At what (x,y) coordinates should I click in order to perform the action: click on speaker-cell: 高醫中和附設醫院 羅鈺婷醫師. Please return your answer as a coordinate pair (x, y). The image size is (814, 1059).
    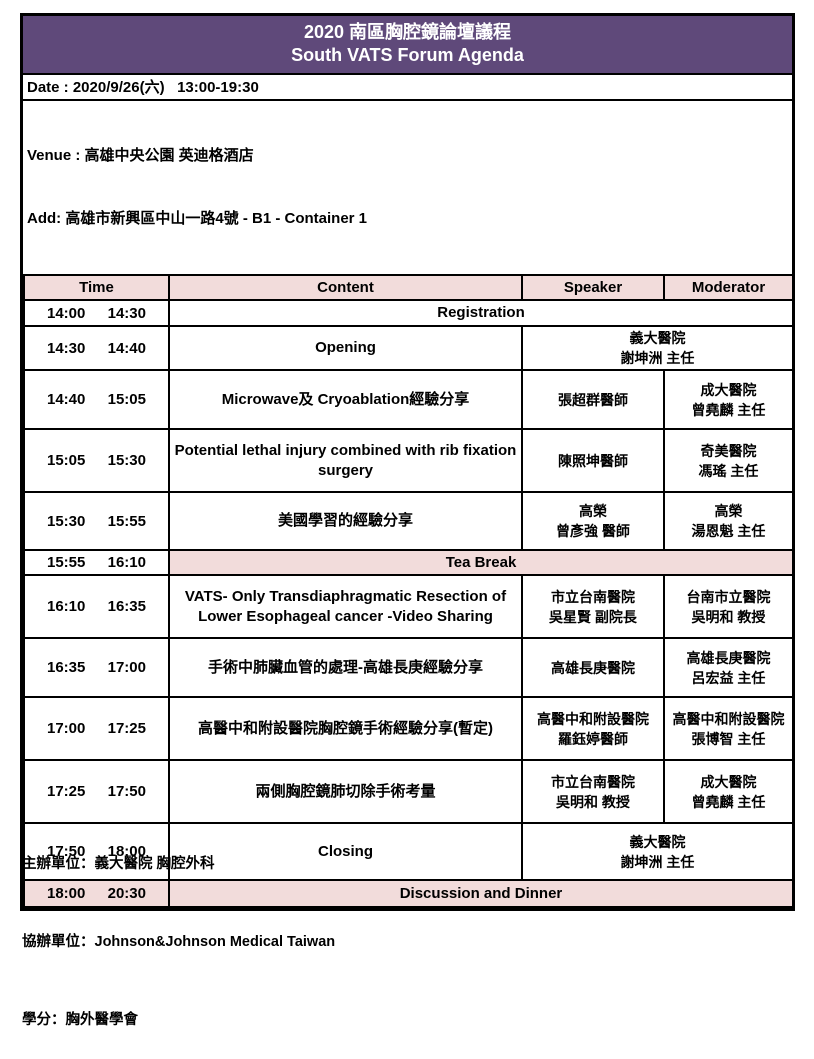
    Looking at the image, I should click on (593, 728).